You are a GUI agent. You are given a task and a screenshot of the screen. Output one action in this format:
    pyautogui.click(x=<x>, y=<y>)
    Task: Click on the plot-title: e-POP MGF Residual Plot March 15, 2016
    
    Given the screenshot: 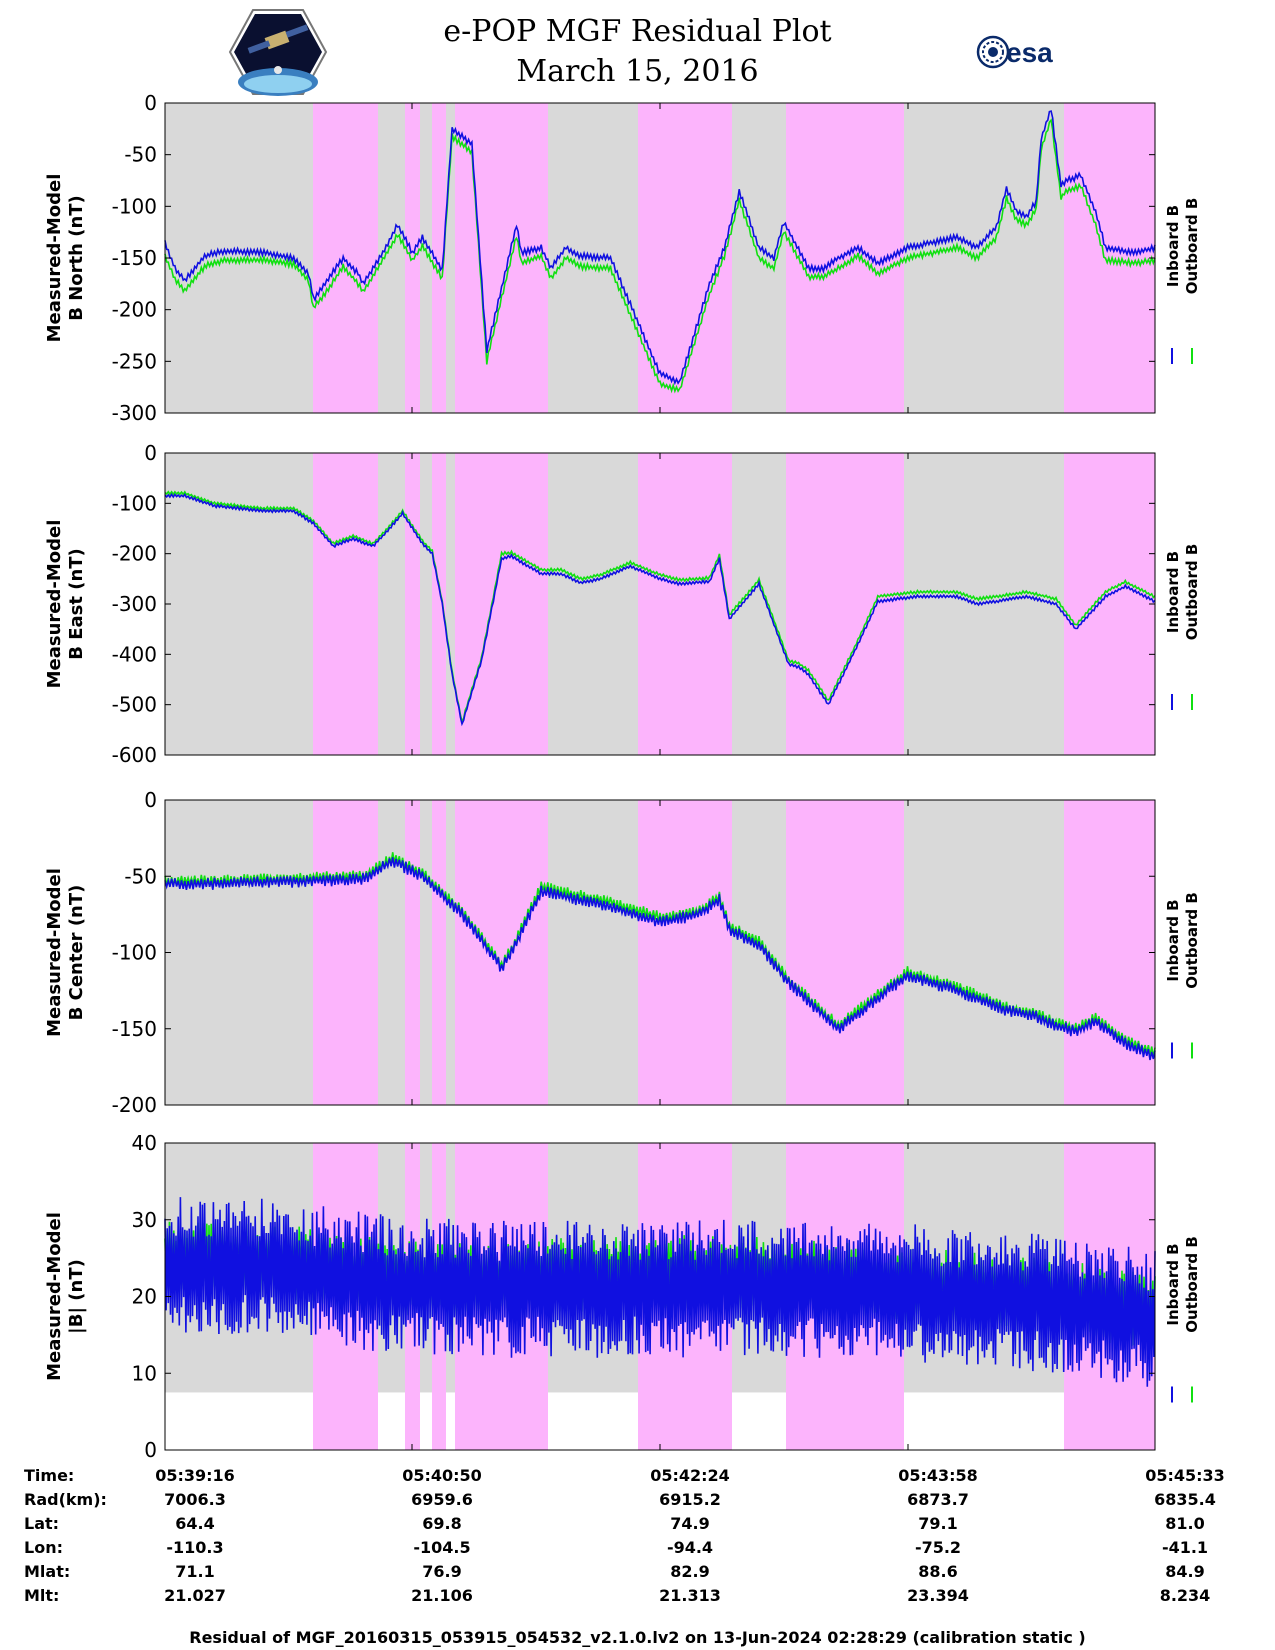 What is the action you would take?
    pyautogui.click(x=637, y=52)
    